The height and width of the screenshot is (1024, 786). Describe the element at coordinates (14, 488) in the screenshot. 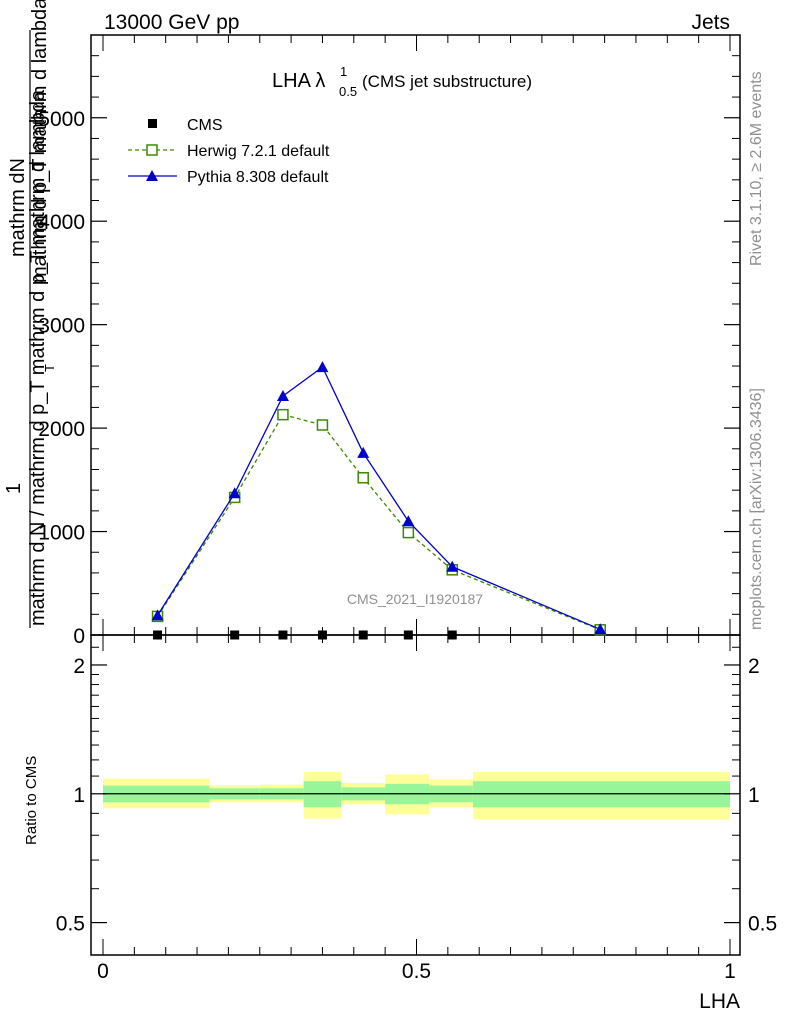

I see `y-label-numerator: 1` at that location.